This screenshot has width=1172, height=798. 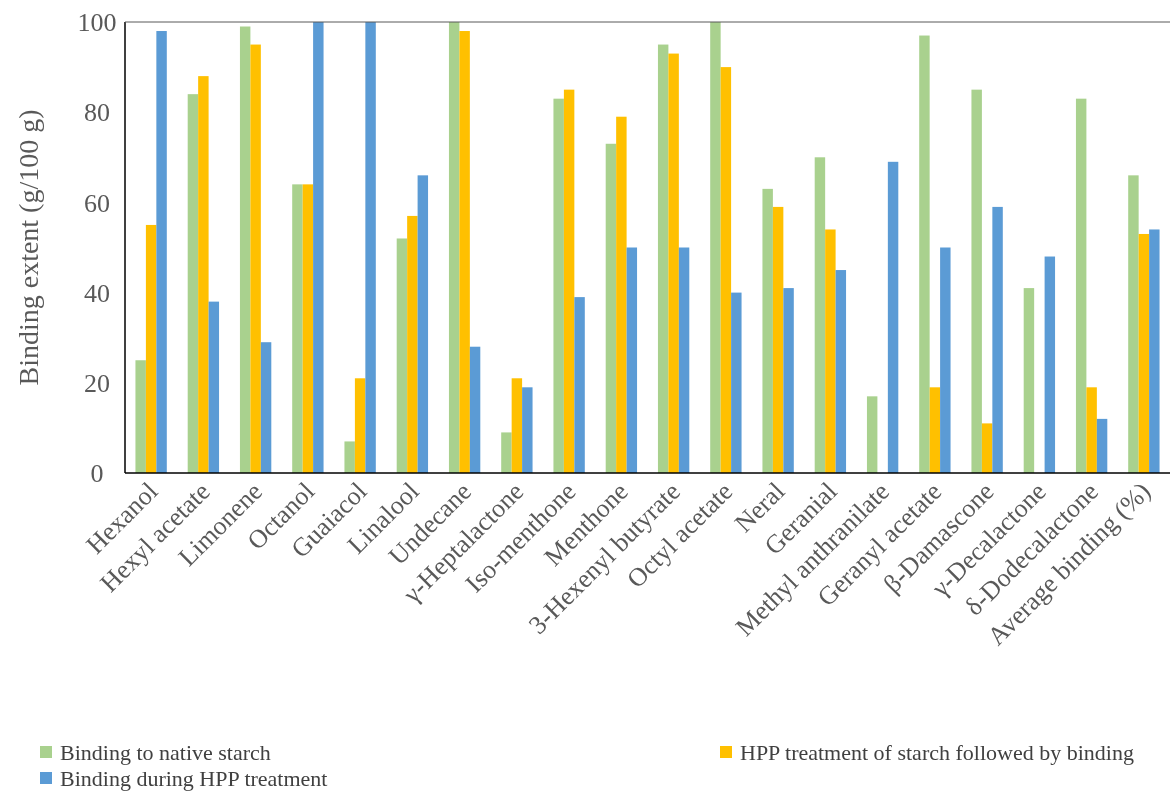 What do you see at coordinates (937, 752) in the screenshot?
I see `legend-label: HPP treatment of starch followed by binding` at bounding box center [937, 752].